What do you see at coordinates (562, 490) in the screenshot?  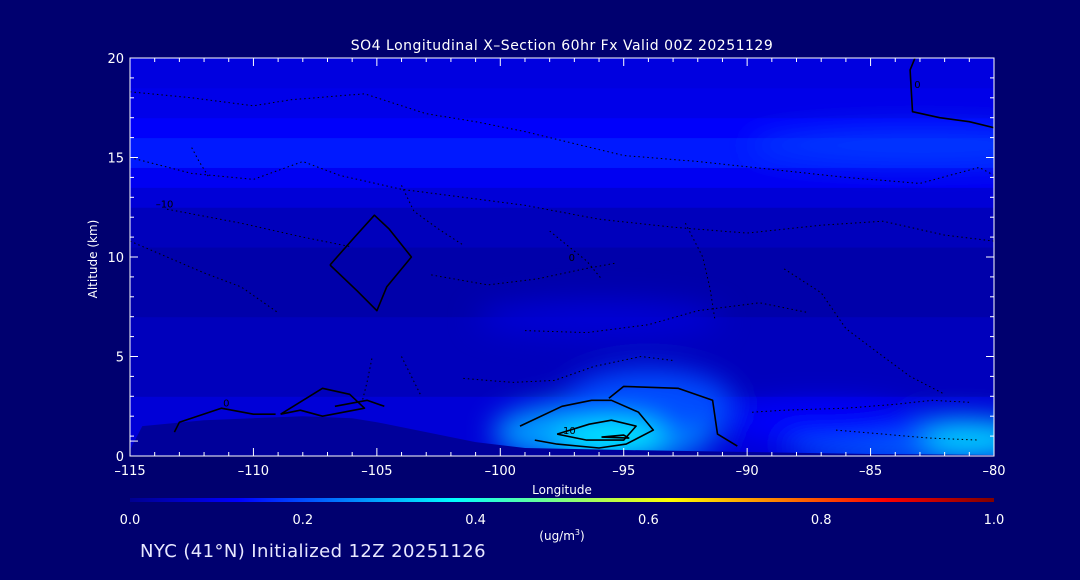 I see `x-axis-label: Longitude` at bounding box center [562, 490].